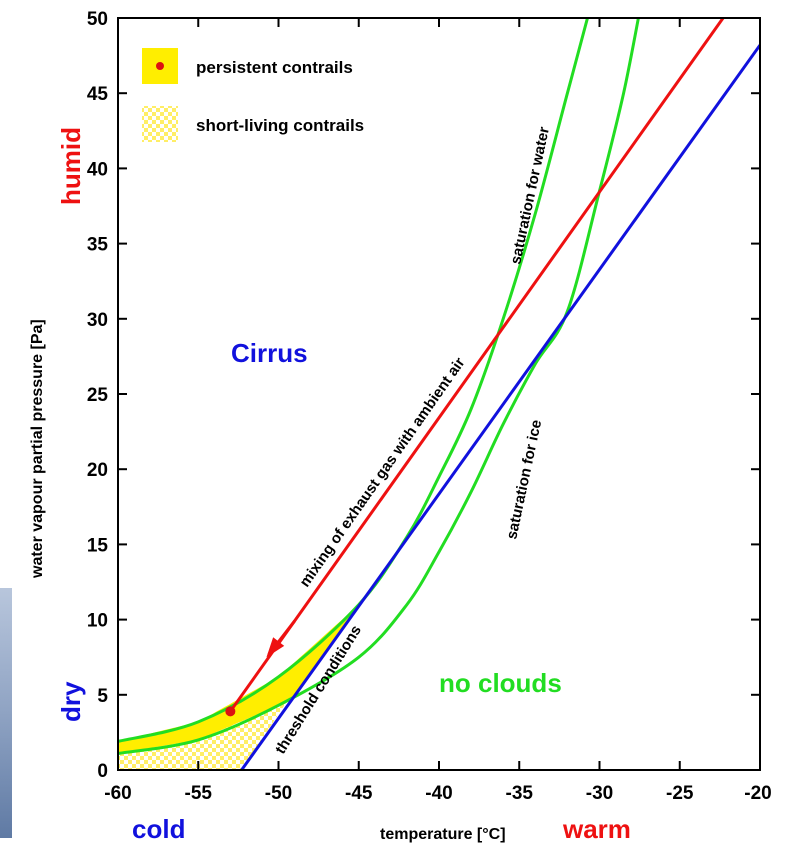  Describe the element at coordinates (160, 124) in the screenshot. I see `legend-swatch-short` at that location.